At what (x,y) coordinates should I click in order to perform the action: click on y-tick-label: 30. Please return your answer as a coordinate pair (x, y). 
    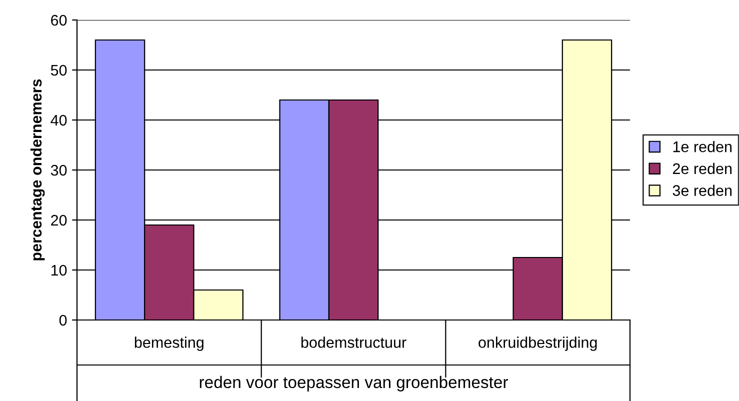
    Looking at the image, I should click on (58, 170).